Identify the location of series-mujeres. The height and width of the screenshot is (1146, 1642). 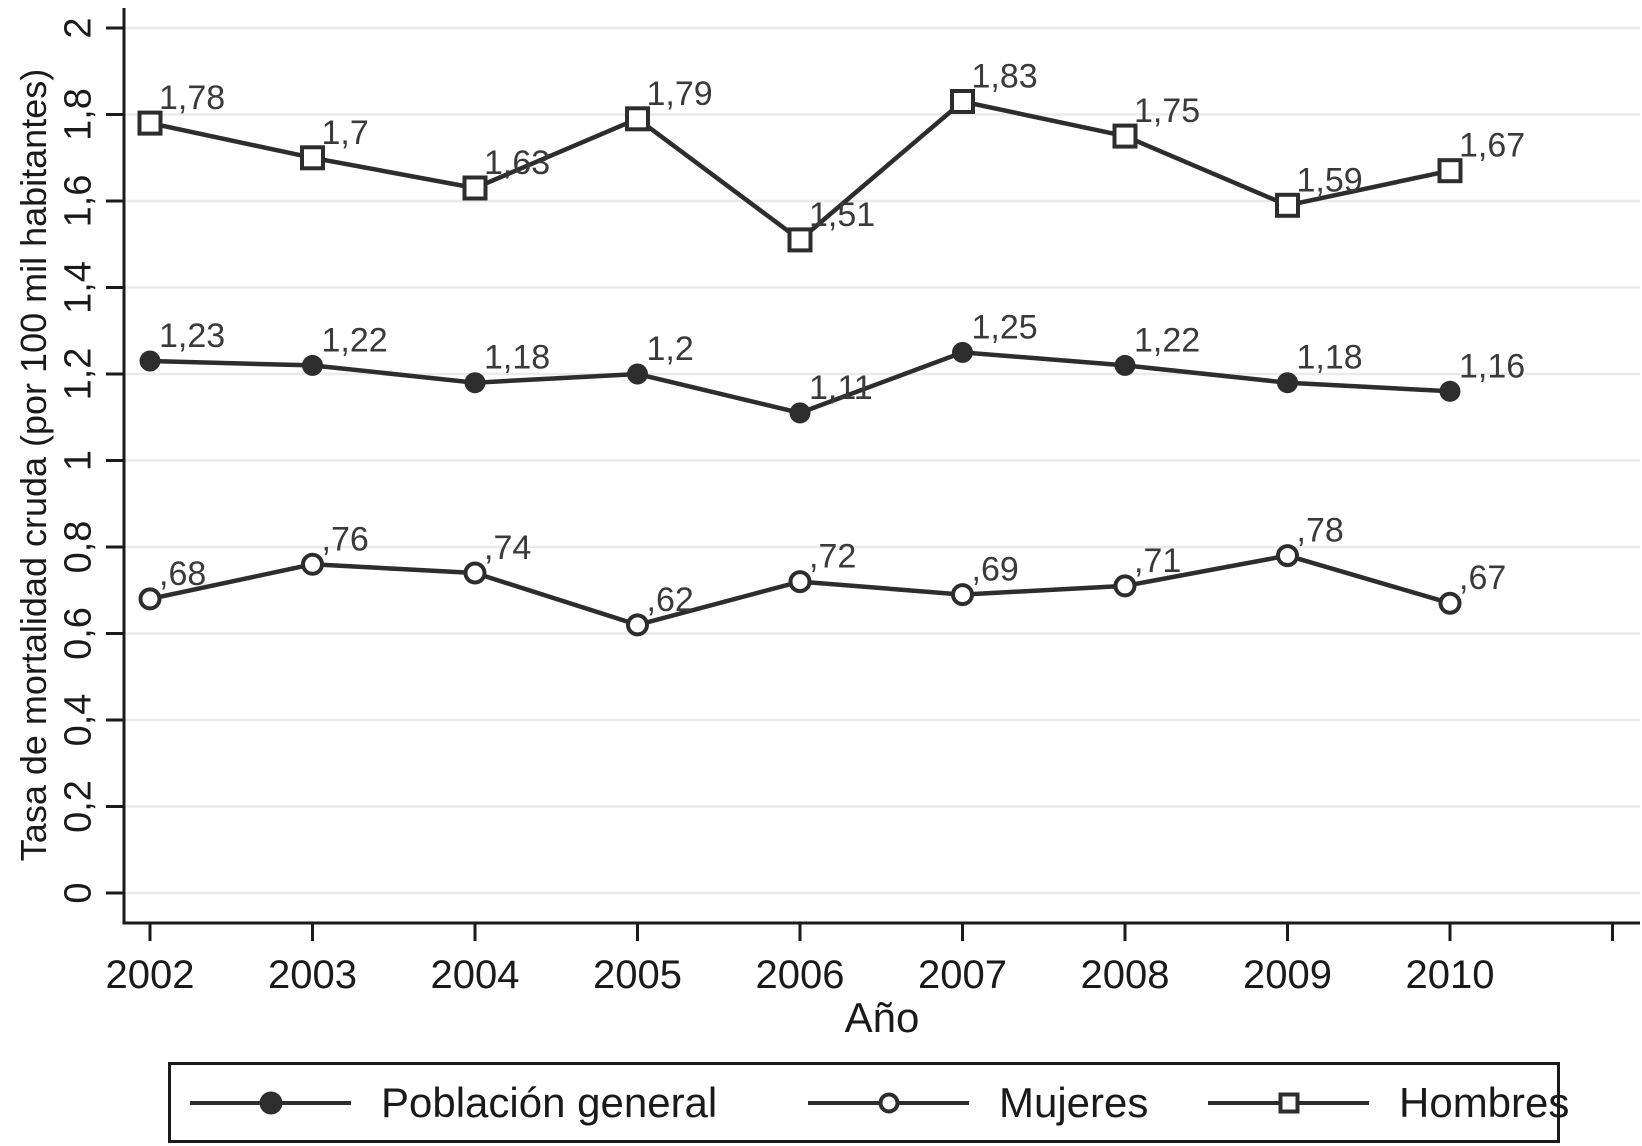
(800, 590).